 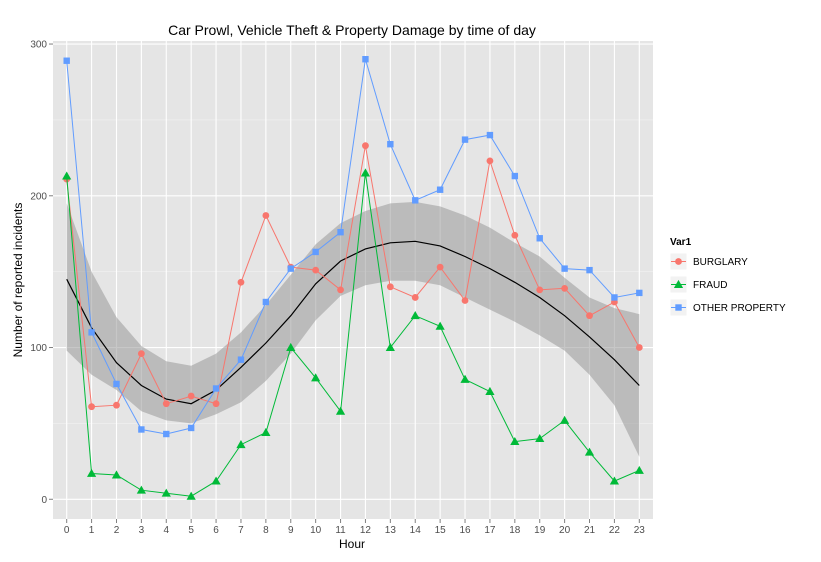 I want to click on legend-item-fraud: FRAUD, so click(x=698, y=284).